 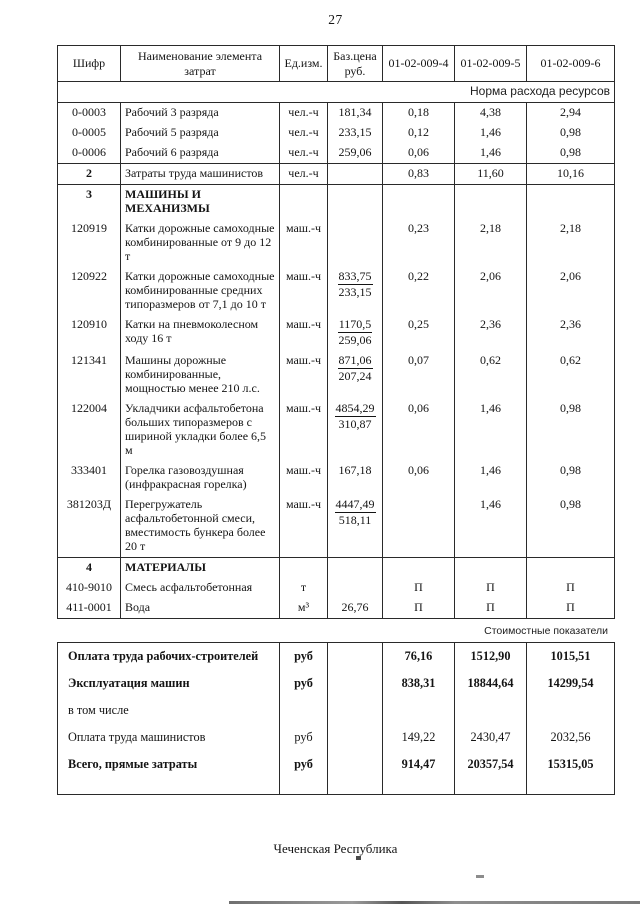 I want to click on name-cell: Смесь асфальтобетонная, so click(x=200, y=588).